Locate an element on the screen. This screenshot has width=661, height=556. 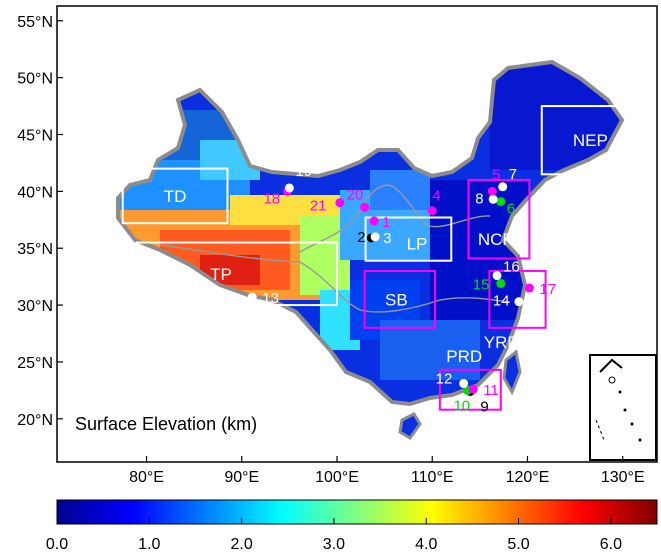
region-box-lp is located at coordinates (408, 239).